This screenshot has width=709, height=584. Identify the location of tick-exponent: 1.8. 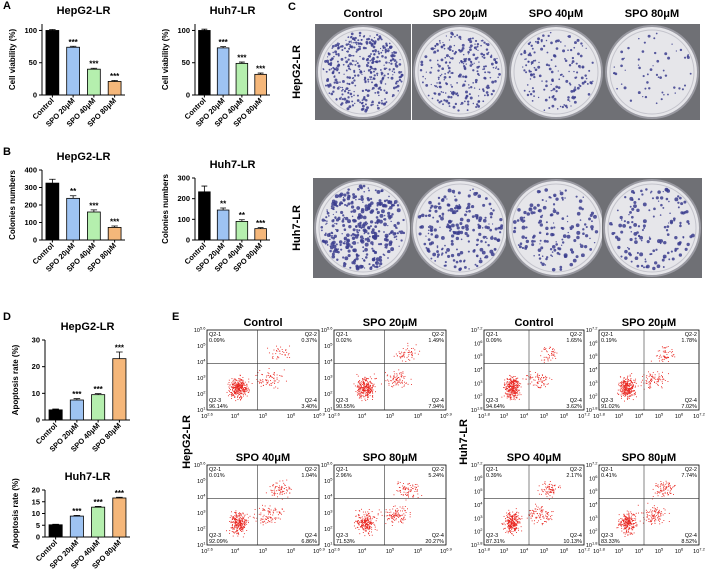
(595, 408).